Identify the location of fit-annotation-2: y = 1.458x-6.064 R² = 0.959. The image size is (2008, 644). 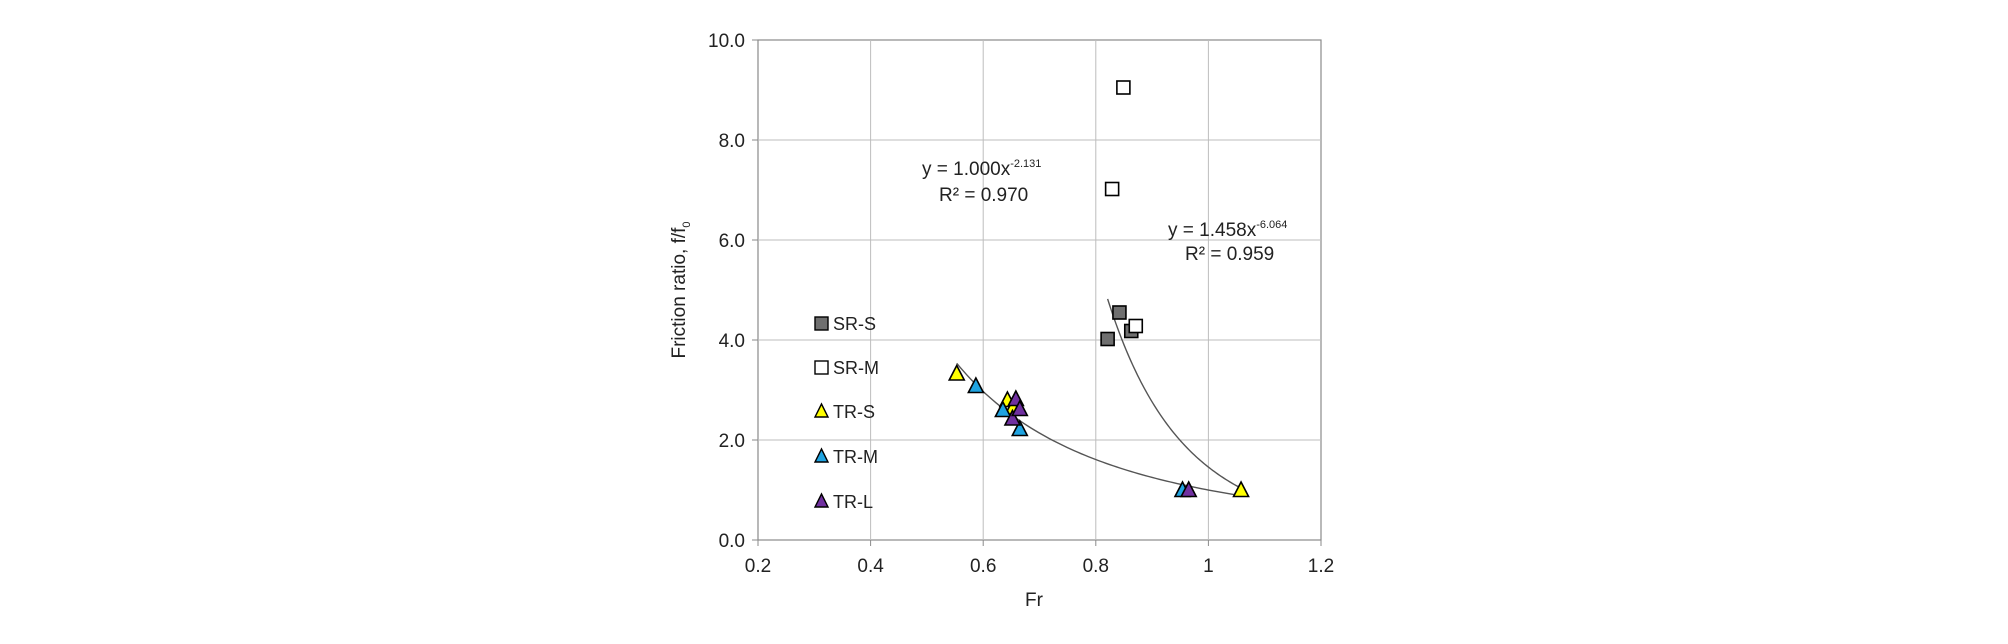
(1227, 242).